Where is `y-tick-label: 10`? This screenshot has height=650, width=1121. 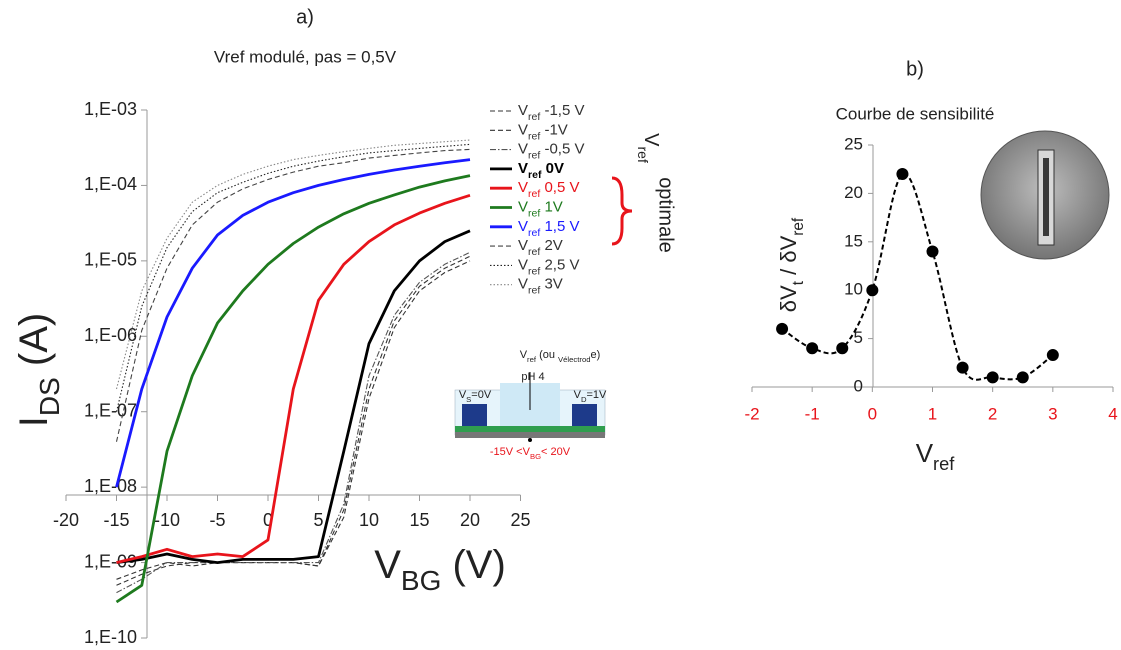 y-tick-label: 10 is located at coordinates (853, 289).